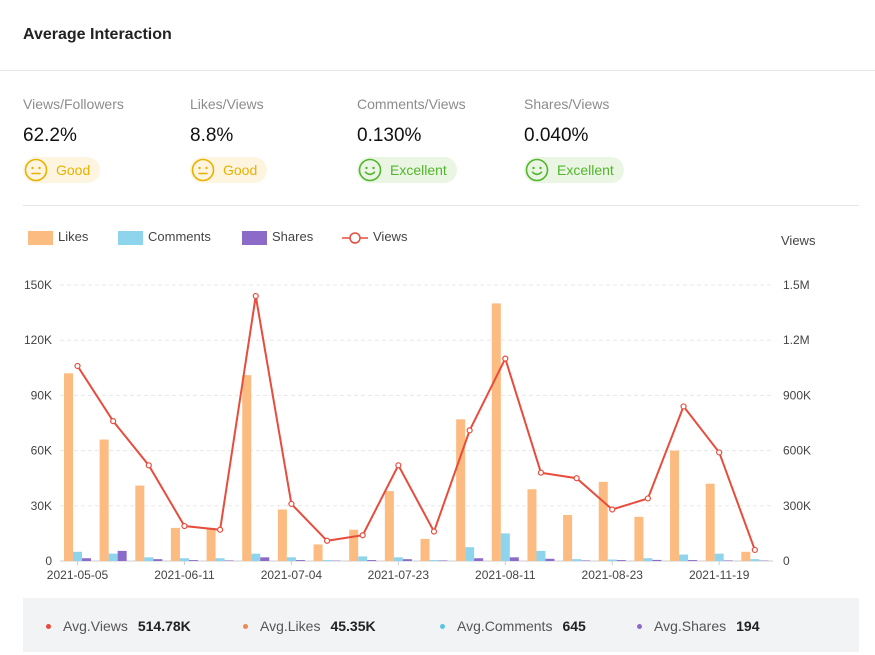 Image resolution: width=875 pixels, height=655 pixels. What do you see at coordinates (203, 170) in the screenshot?
I see `neutral-face-icon` at bounding box center [203, 170].